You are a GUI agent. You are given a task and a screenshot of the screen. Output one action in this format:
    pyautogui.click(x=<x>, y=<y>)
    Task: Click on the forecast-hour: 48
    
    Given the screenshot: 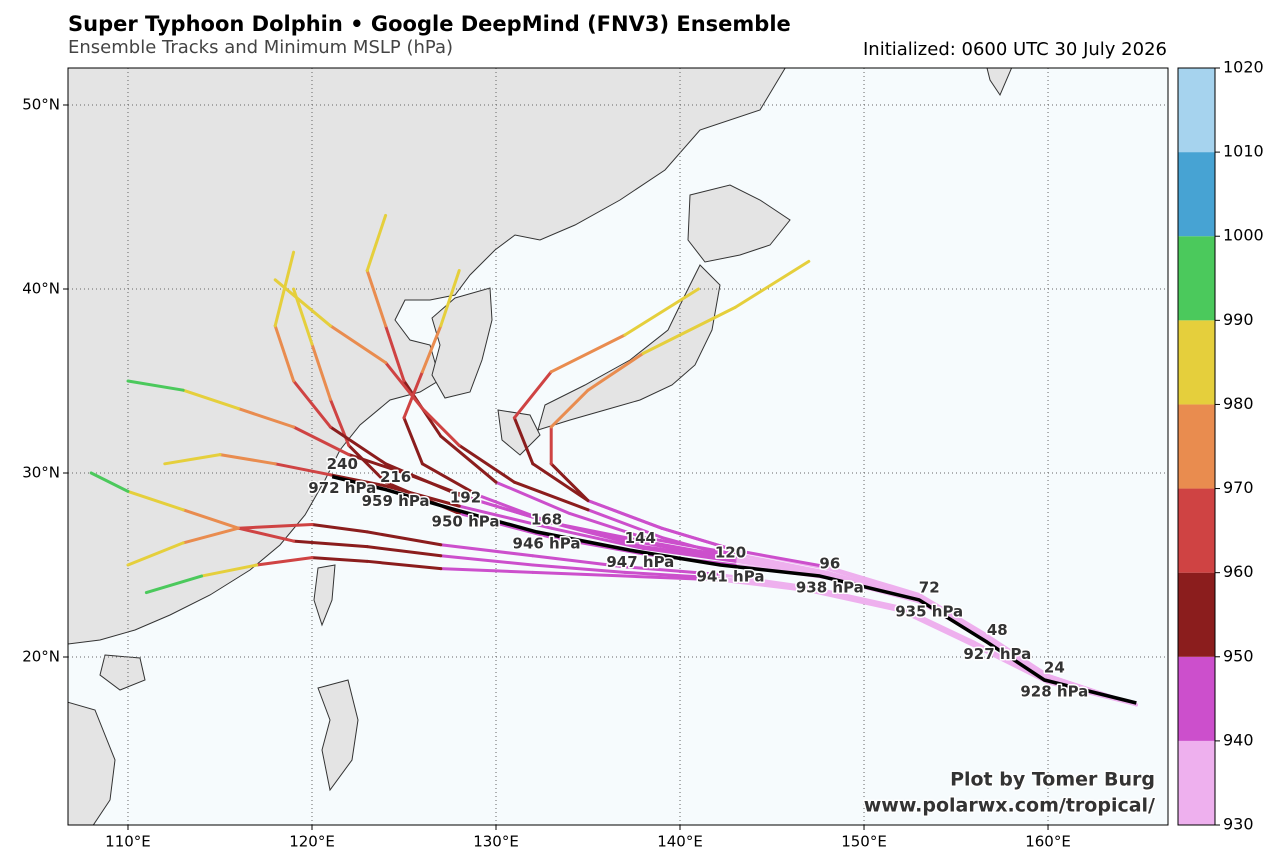 What is the action you would take?
    pyautogui.click(x=997, y=630)
    